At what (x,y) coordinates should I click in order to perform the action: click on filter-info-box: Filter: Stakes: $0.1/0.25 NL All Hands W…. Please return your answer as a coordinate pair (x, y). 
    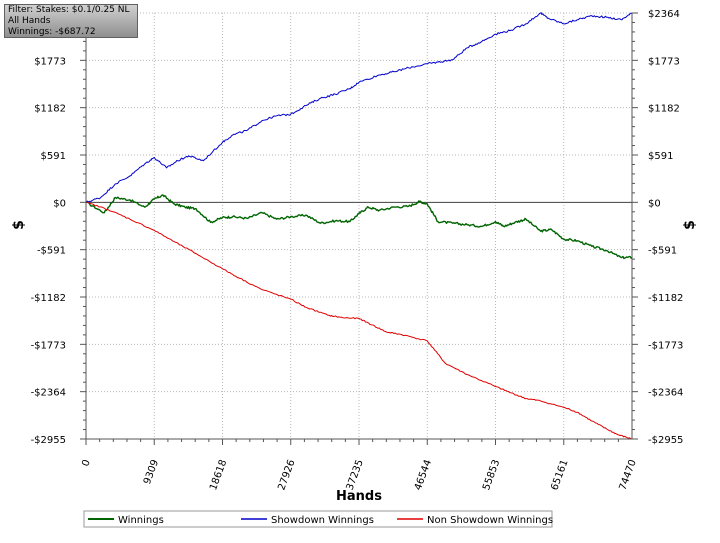
    Looking at the image, I should click on (71, 21).